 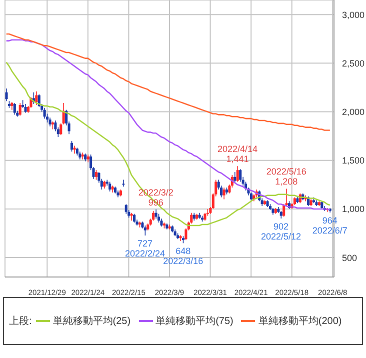 I want to click on legend-title: 上段:, so click(x=20, y=321).